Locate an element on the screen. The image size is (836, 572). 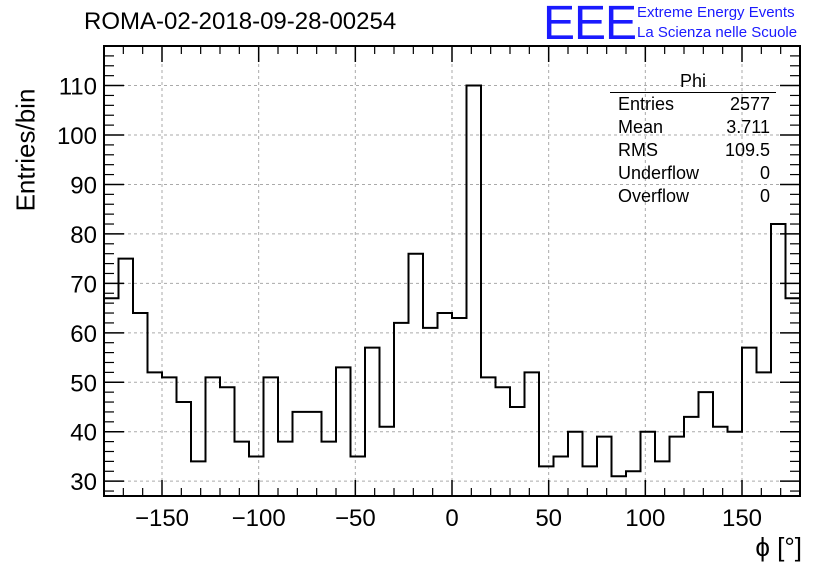
stats-label: Mean is located at coordinates (641, 127).